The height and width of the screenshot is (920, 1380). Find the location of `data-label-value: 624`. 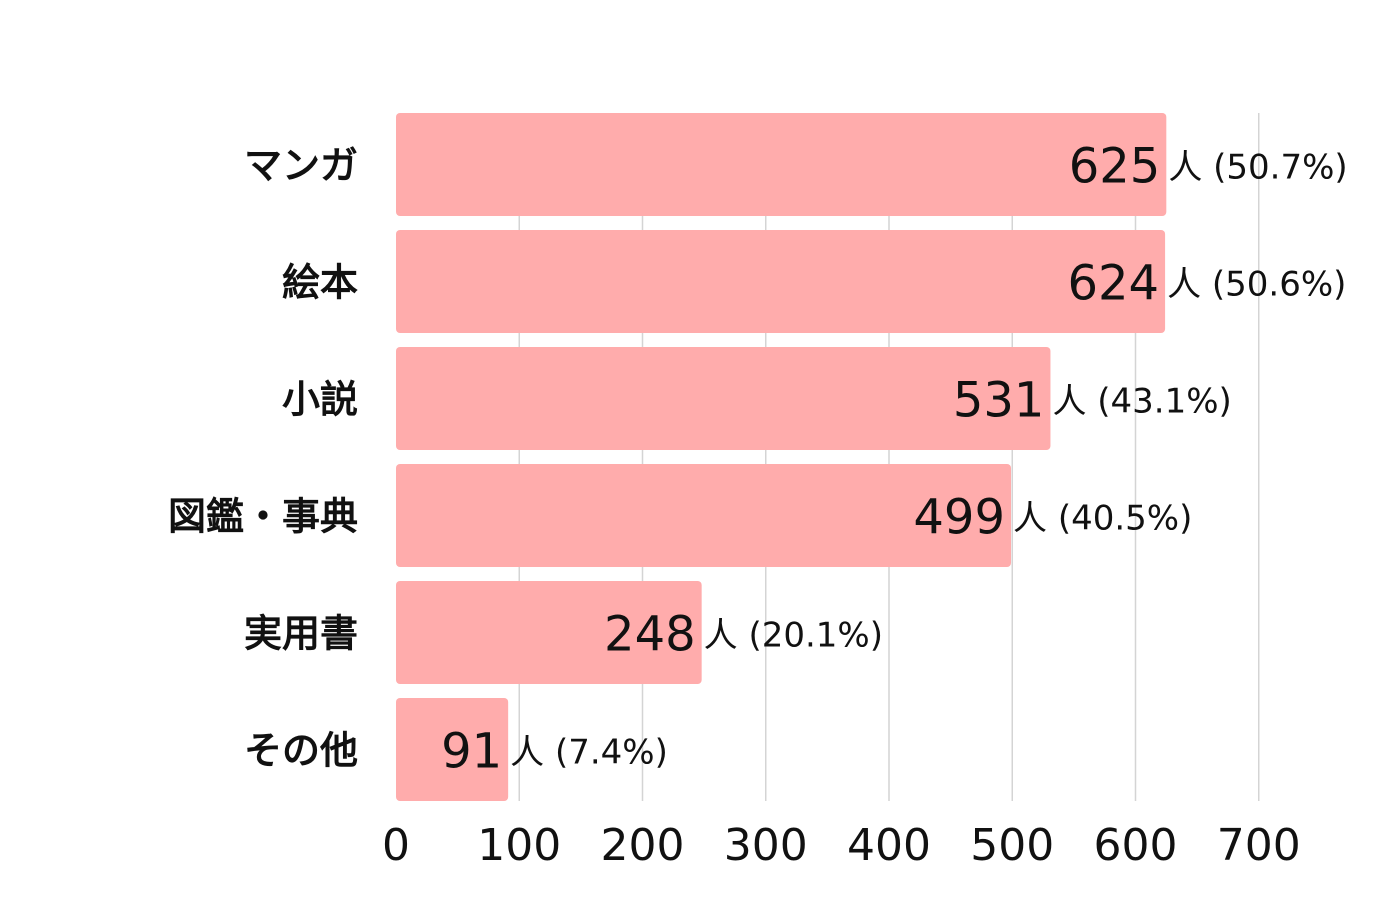

data-label-value: 624 is located at coordinates (1113, 284).